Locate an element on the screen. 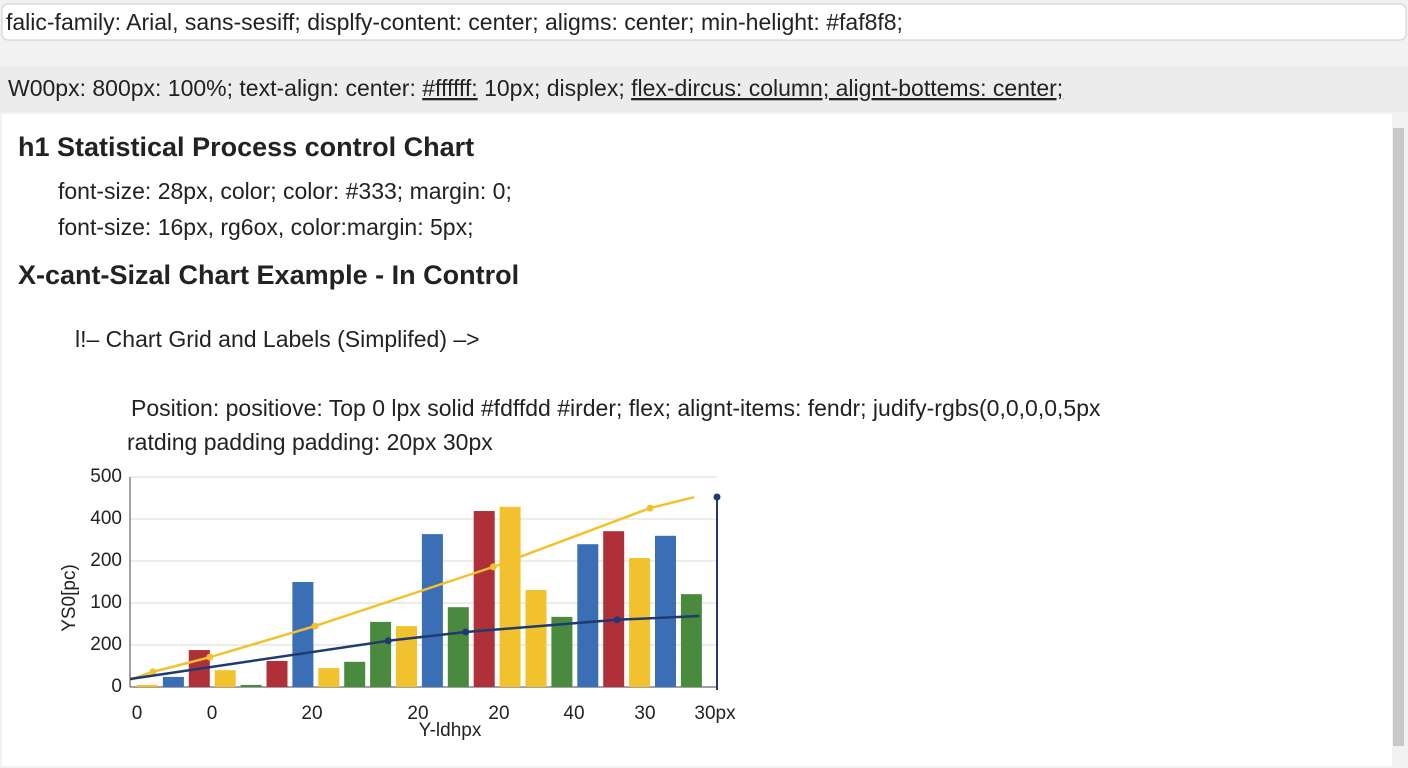  segment: #ffffff: is located at coordinates (449, 88).